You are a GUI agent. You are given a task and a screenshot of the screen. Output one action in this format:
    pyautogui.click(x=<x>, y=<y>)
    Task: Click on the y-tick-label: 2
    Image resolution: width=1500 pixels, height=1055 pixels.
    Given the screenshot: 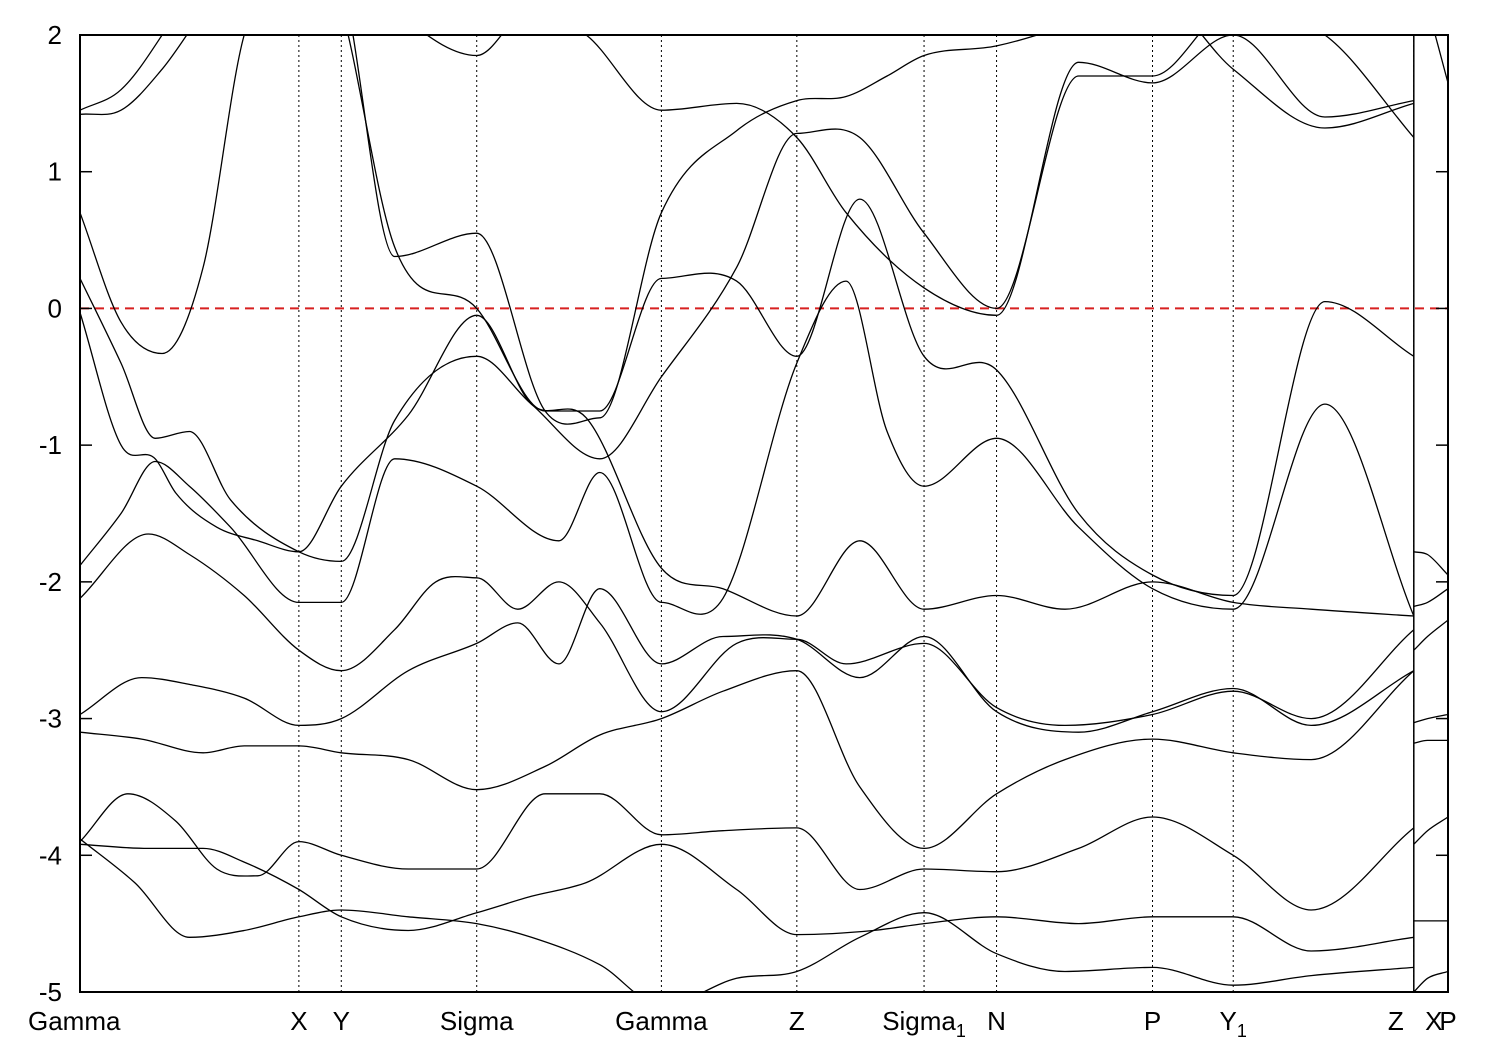 What is the action you would take?
    pyautogui.click(x=55, y=35)
    